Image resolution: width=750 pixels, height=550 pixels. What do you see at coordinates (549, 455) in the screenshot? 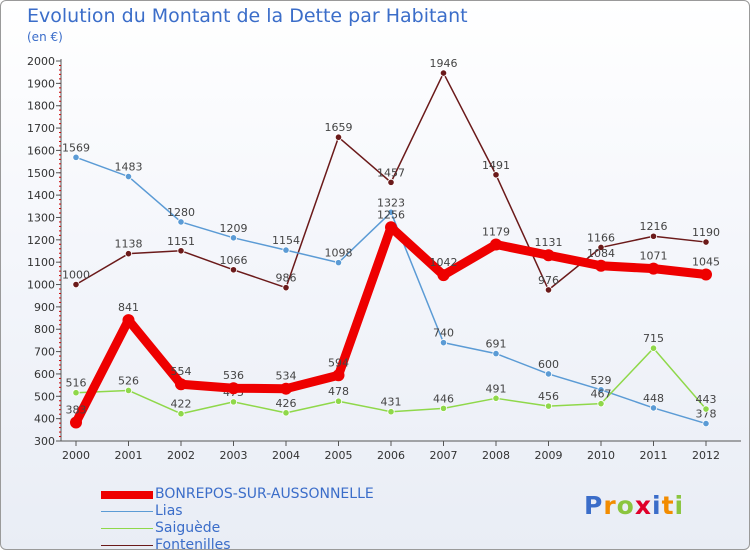
I see `x-tick-label: 2009` at bounding box center [549, 455].